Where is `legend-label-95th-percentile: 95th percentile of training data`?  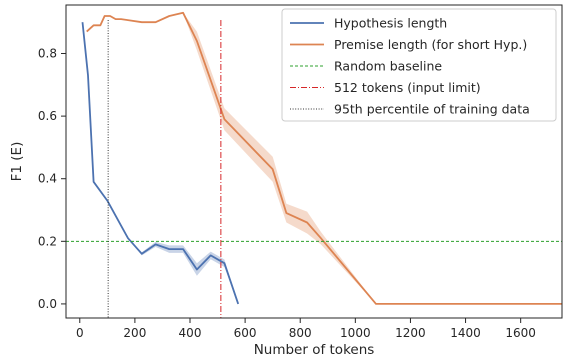
legend-label-95th-percentile: 95th percentile of training data is located at coordinates (432, 109).